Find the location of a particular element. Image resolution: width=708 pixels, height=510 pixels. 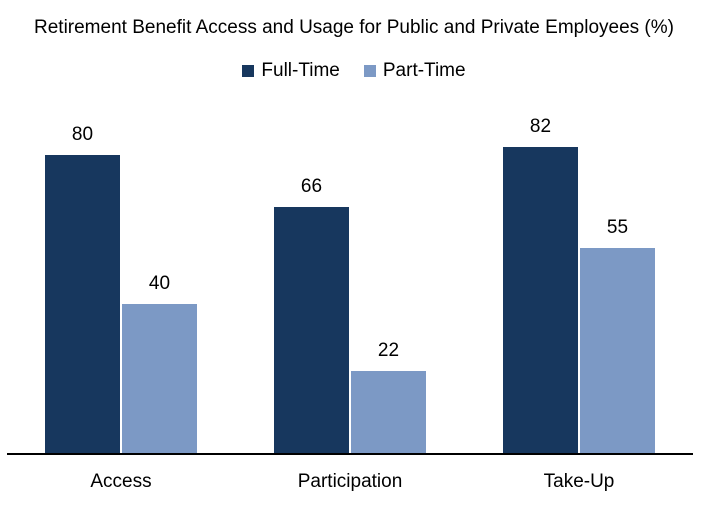

category-axis: Access Participation Take-Up is located at coordinates (350, 482).